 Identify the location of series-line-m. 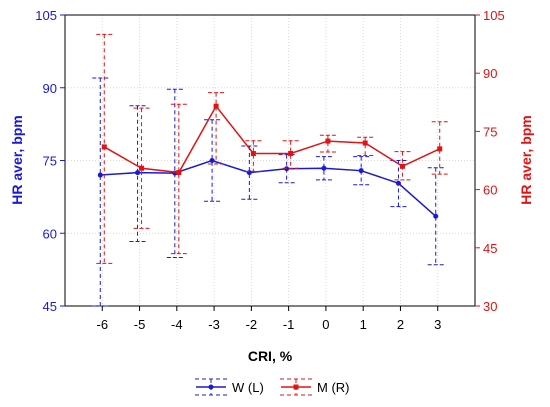
(272, 139).